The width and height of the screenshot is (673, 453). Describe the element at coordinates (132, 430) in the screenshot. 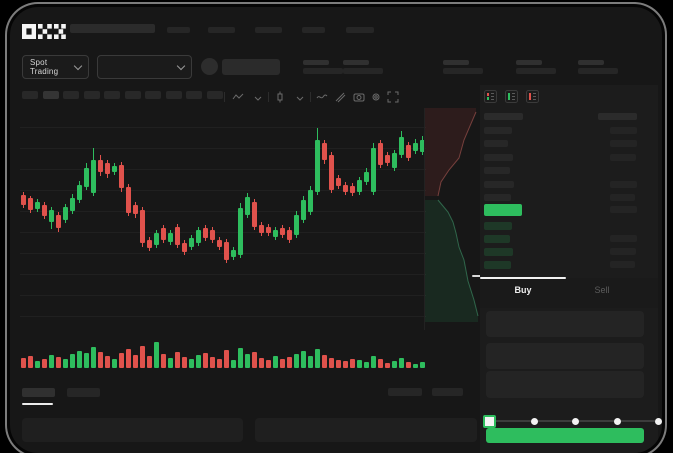

I see `orders-panel-placeholder` at that location.